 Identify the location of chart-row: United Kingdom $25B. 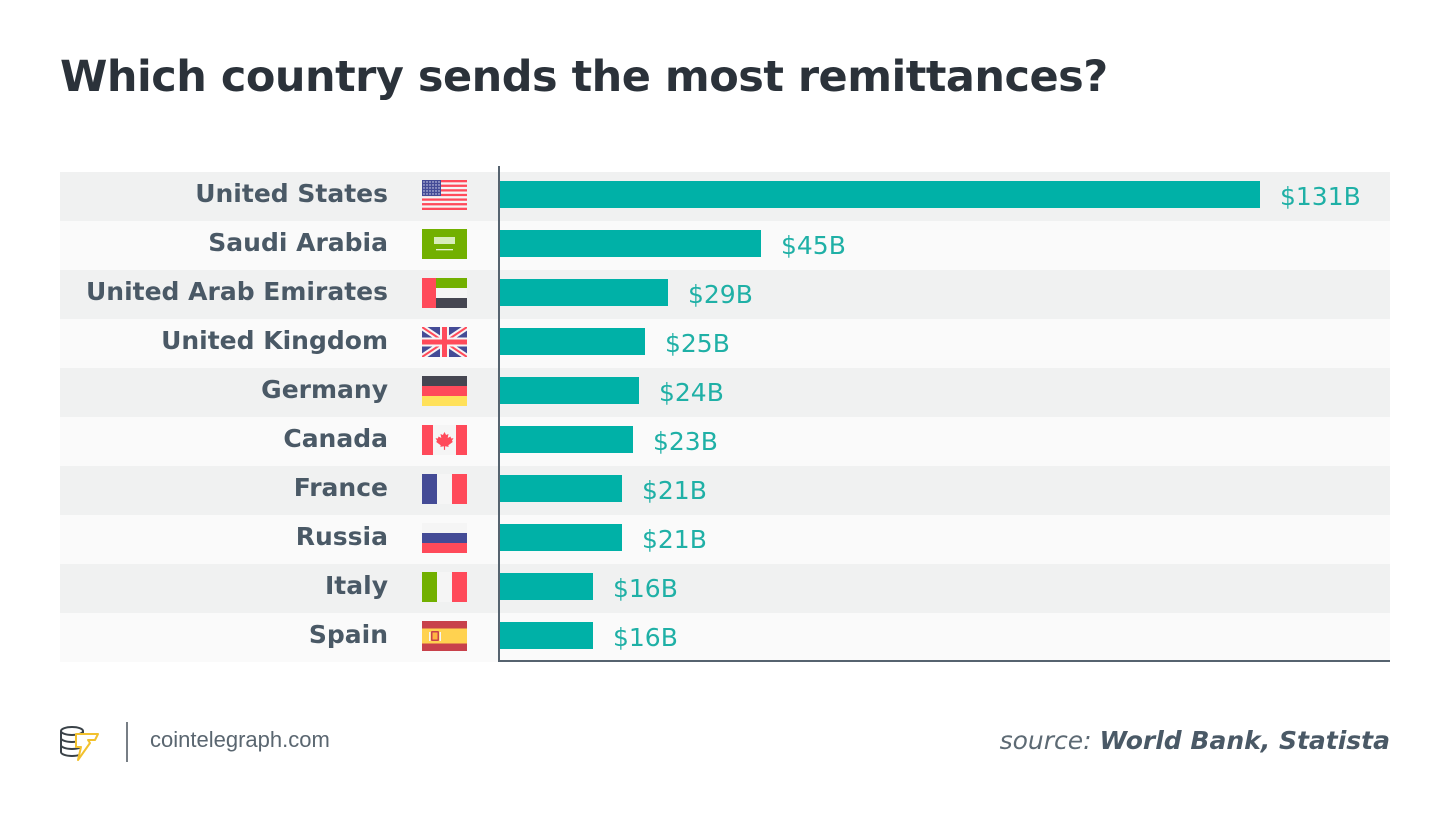
(725, 343).